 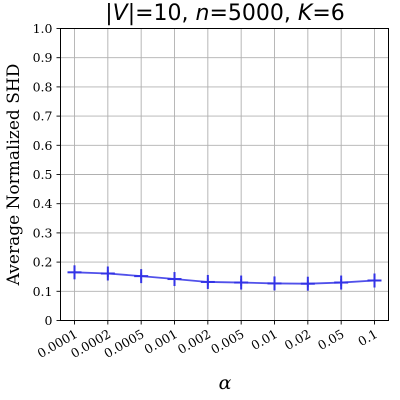 I want to click on x-tick-label: 0.01, so click(x=264, y=339).